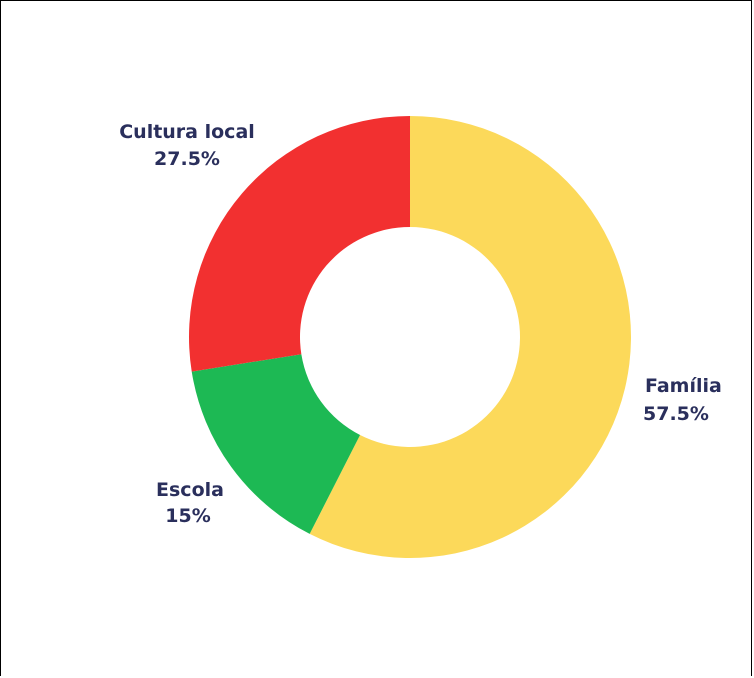  Describe the element at coordinates (190, 490) in the screenshot. I see `slice-label-escola-name: Escola` at that location.